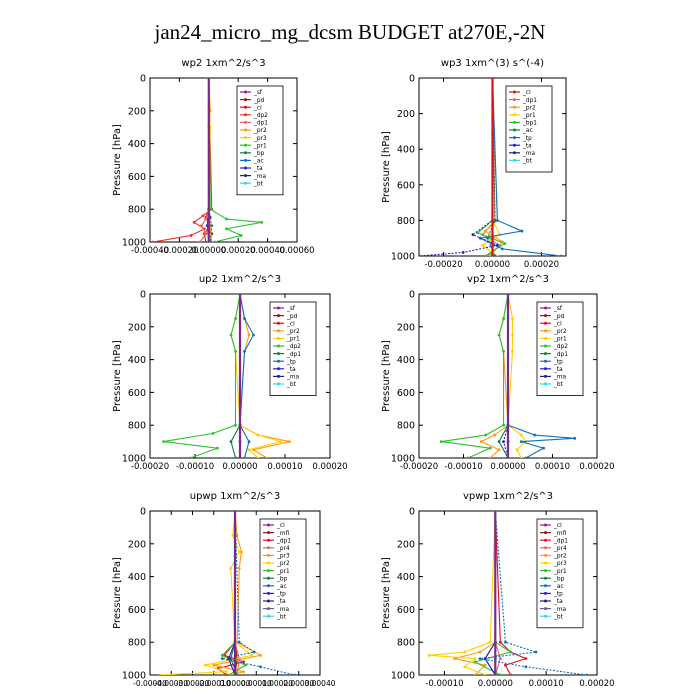 The height and width of the screenshot is (700, 700). Describe the element at coordinates (526, 93) in the screenshot. I see `legend-label: _cl` at that location.